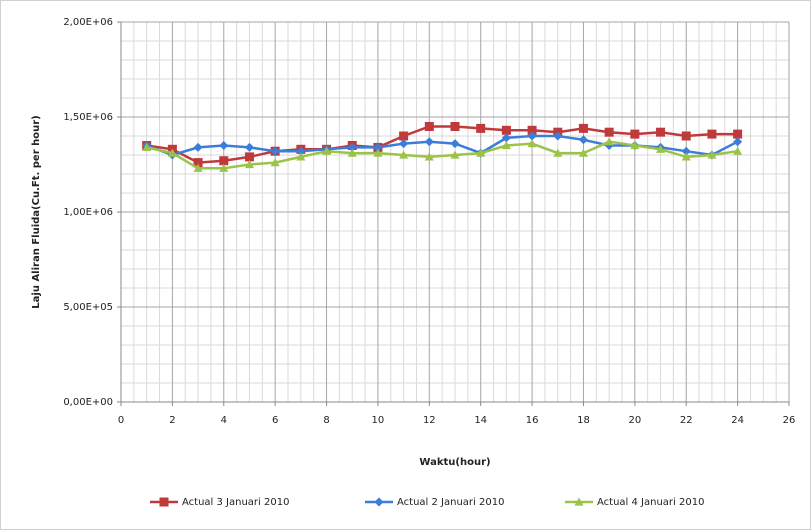 The height and width of the screenshot is (530, 811). I want to click on x-tick-label: 6, so click(275, 420).